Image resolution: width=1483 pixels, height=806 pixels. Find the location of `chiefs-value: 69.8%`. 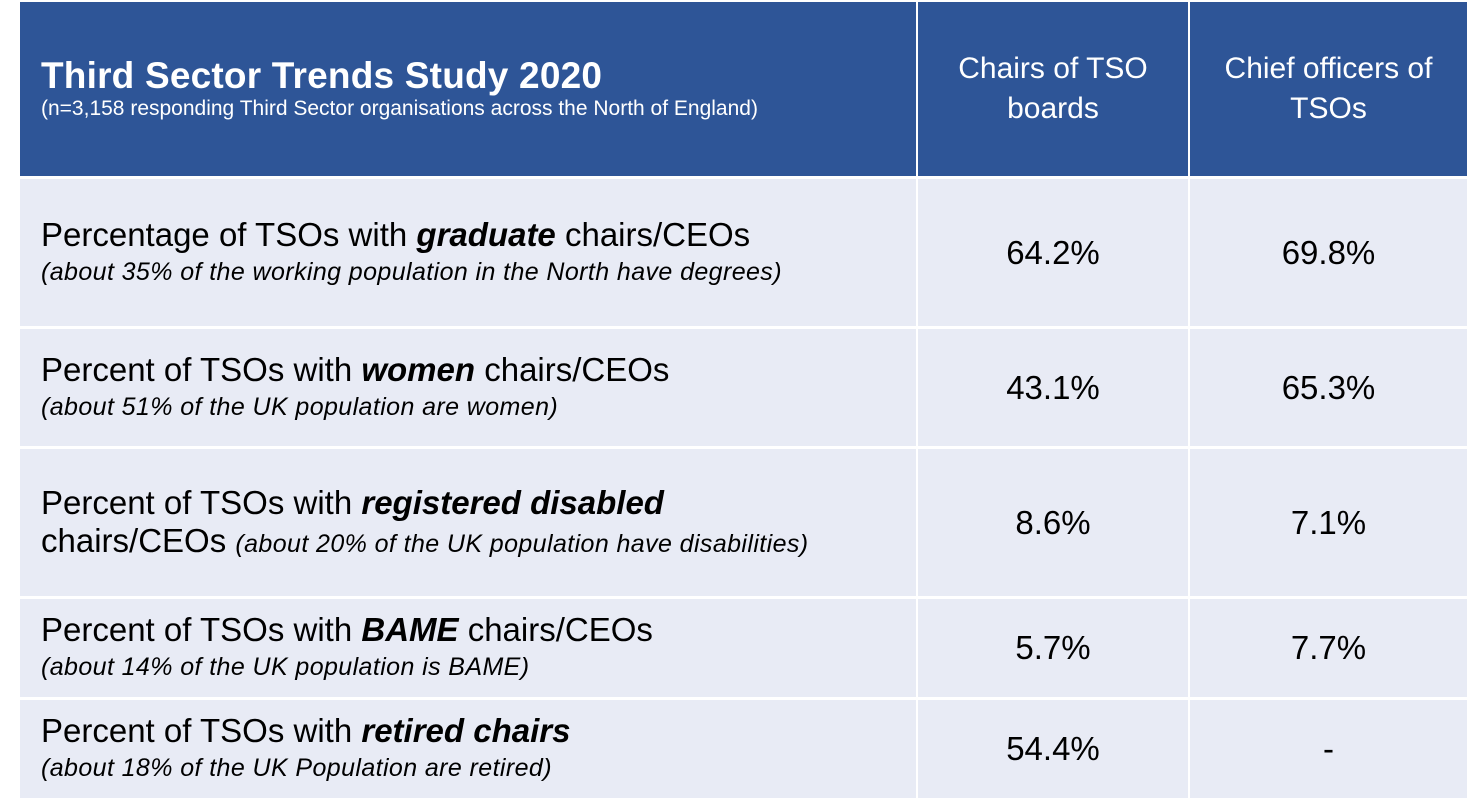

chiefs-value: 69.8% is located at coordinates (1328, 252).